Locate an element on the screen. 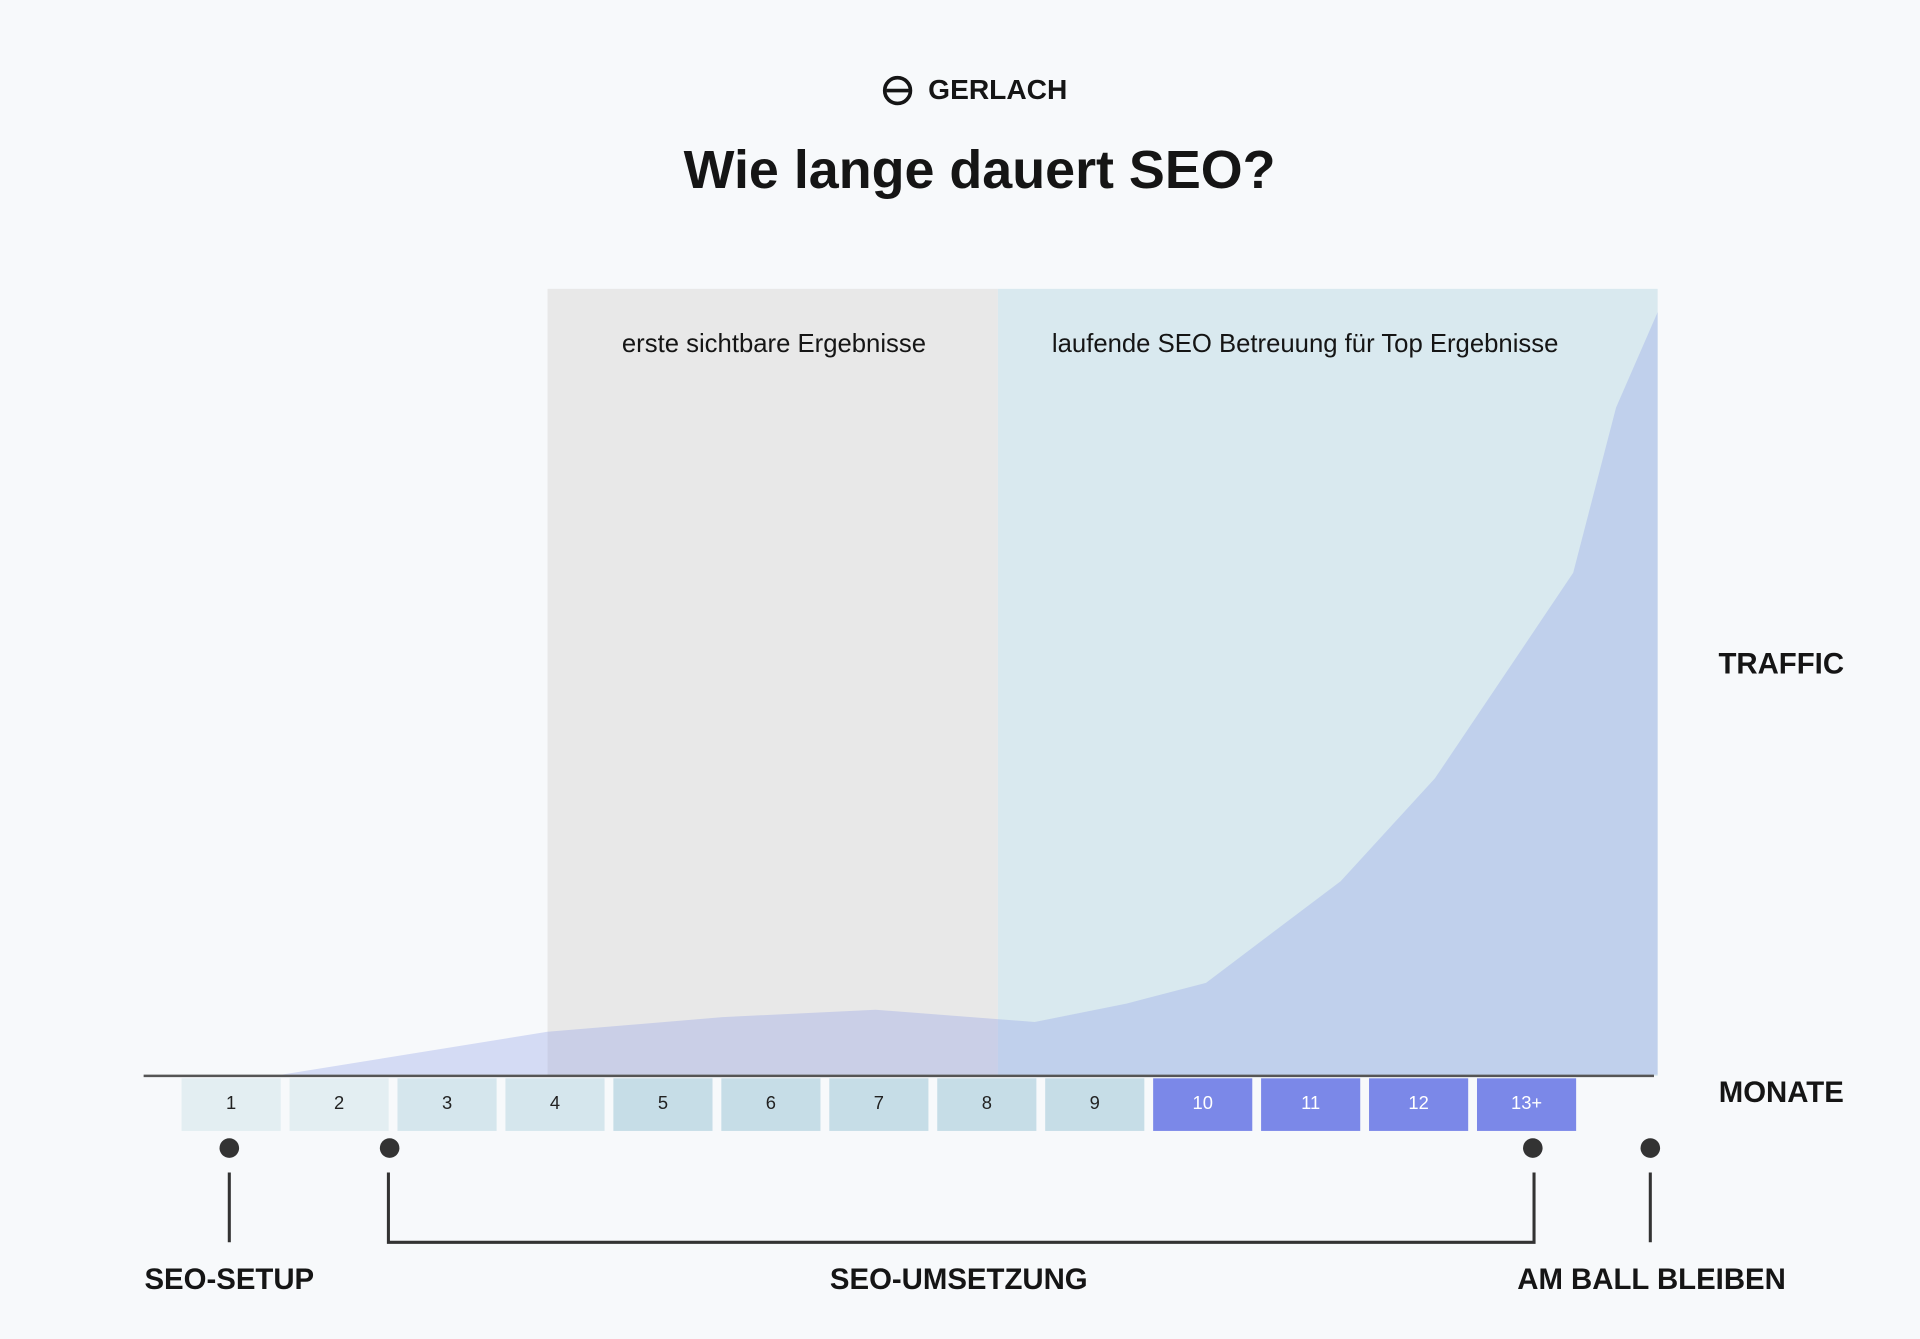  logo: GERLACH is located at coordinates (974, 90).